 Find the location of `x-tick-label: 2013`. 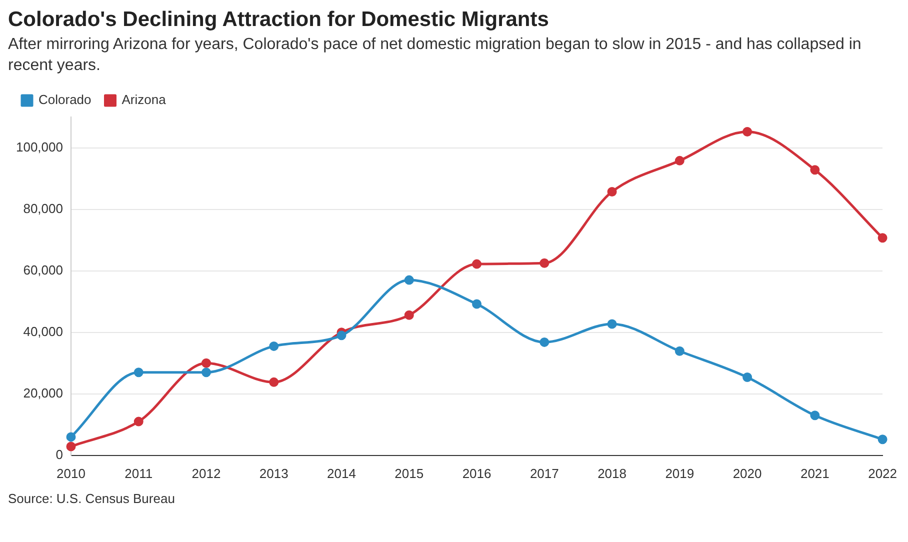

x-tick-label: 2013 is located at coordinates (273, 473).